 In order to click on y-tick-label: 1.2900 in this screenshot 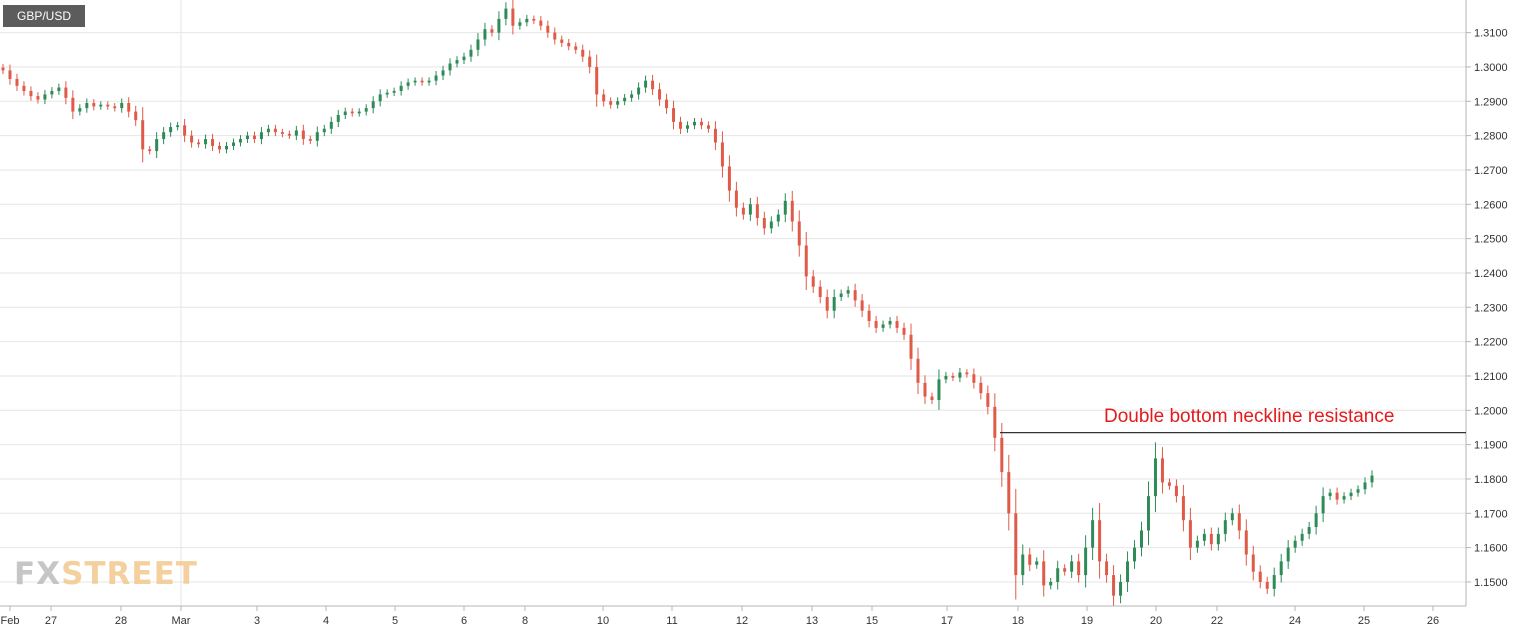, I will do `click(1491, 102)`.